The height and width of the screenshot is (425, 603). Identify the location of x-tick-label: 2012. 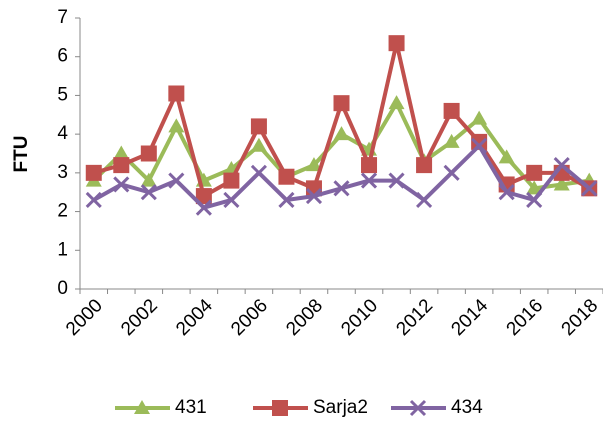
(414, 317).